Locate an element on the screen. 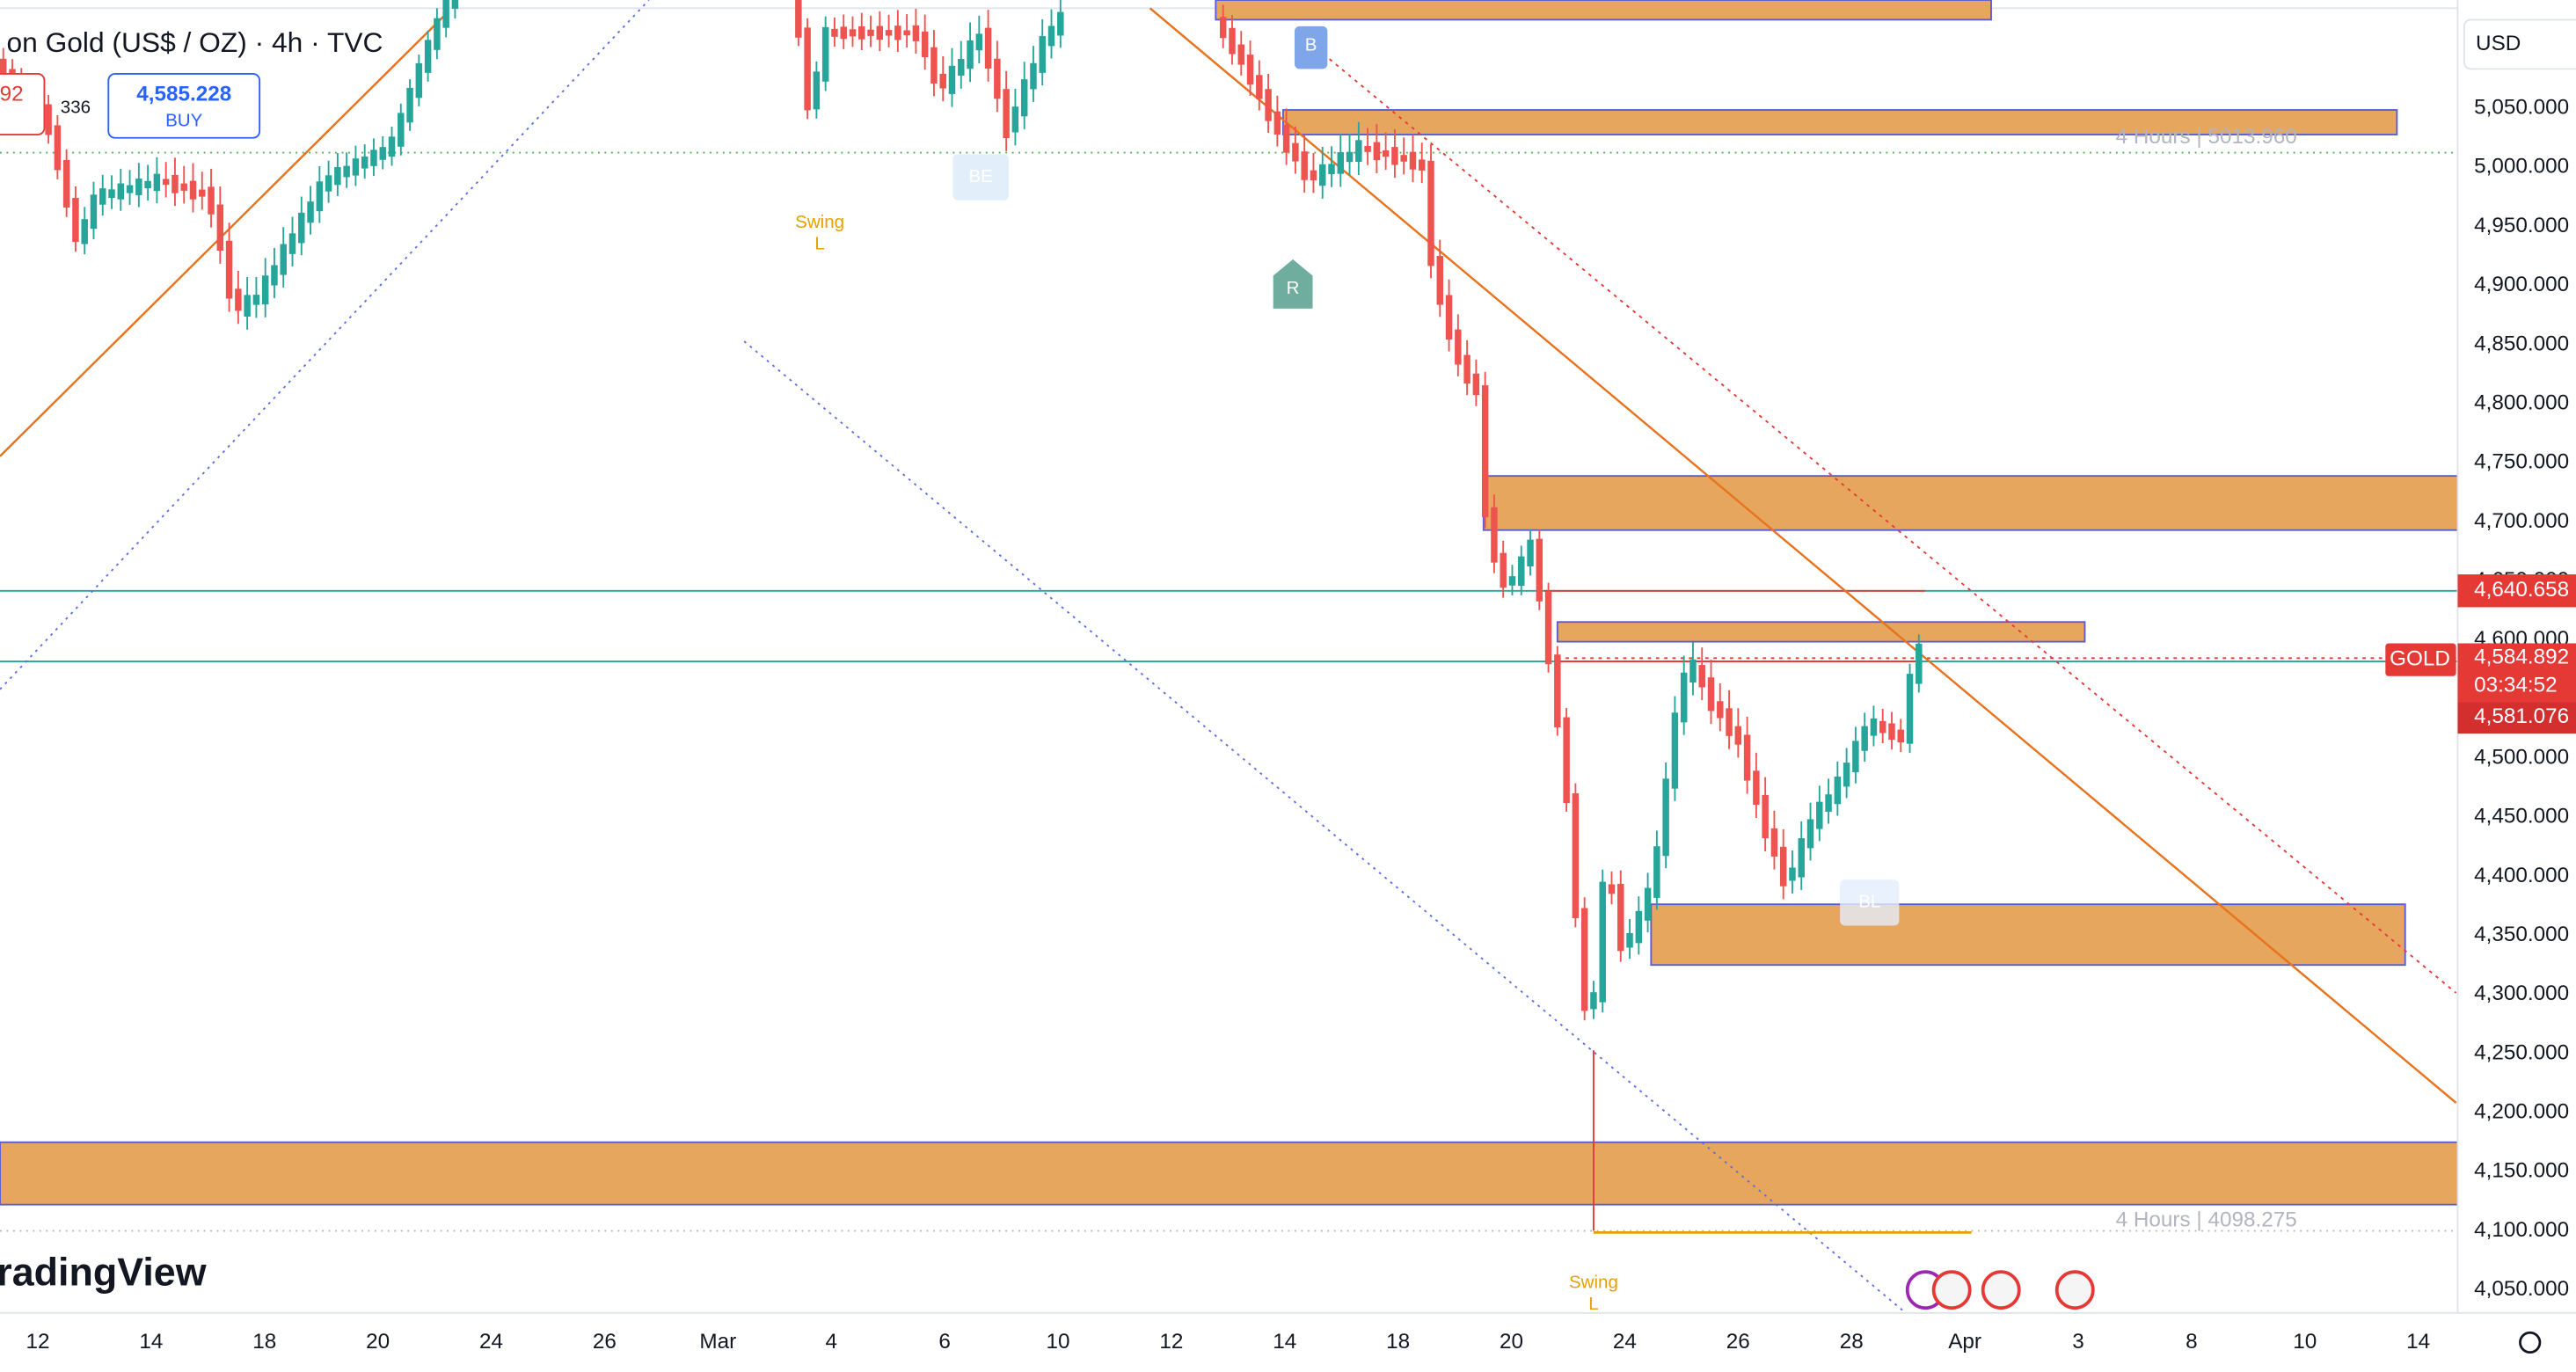 Image resolution: width=2576 pixels, height=1372 pixels. time-label: 4 is located at coordinates (831, 1342).